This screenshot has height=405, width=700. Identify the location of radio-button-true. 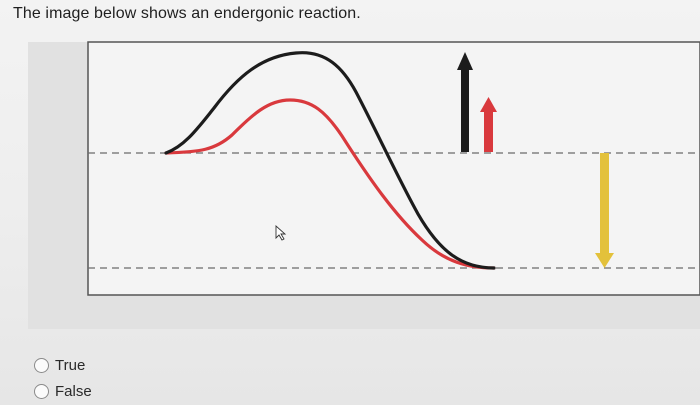
(41, 365).